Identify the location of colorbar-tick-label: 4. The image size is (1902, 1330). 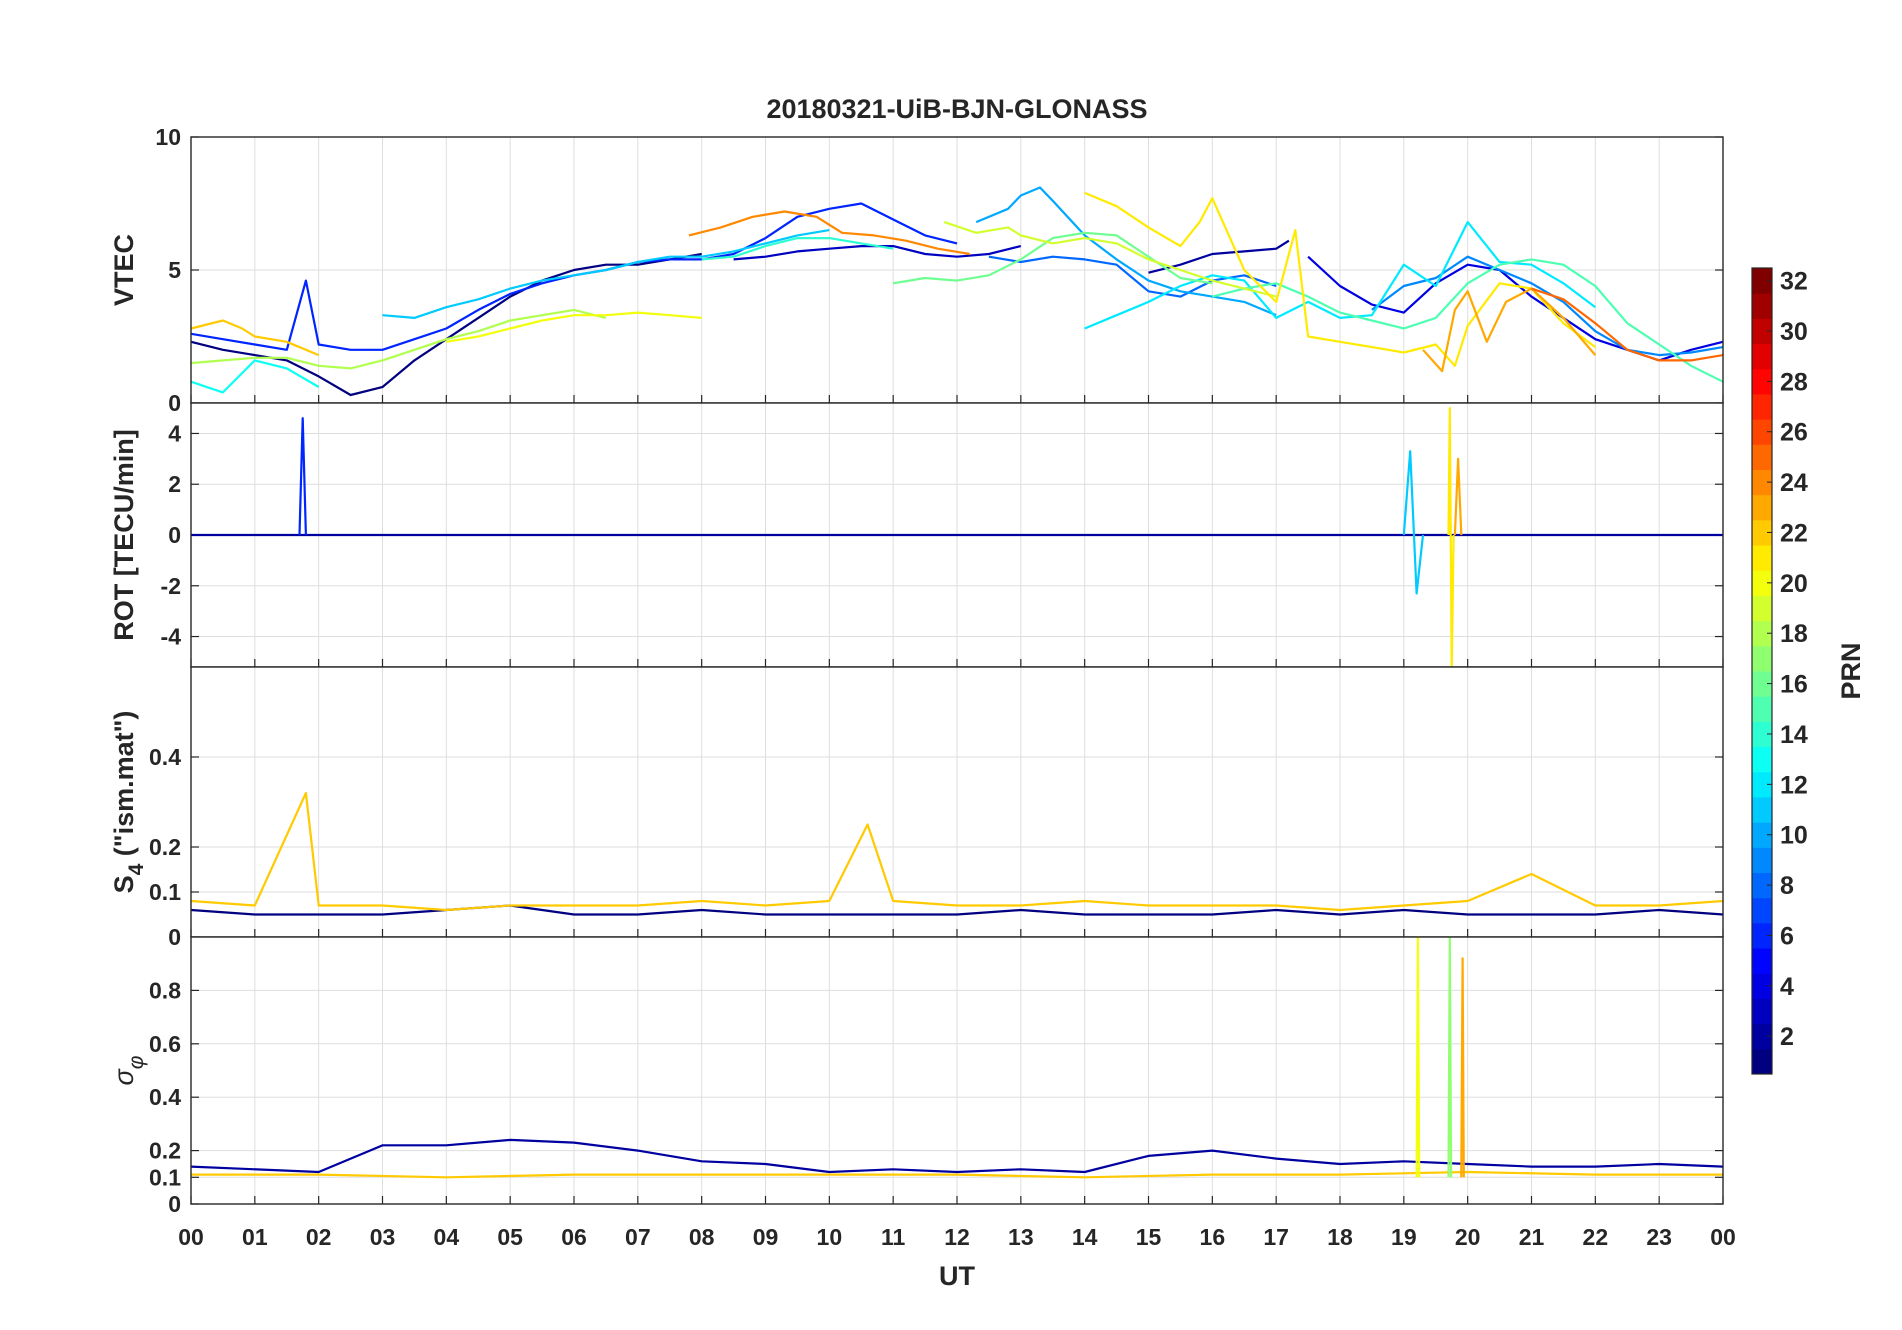
(1787, 987).